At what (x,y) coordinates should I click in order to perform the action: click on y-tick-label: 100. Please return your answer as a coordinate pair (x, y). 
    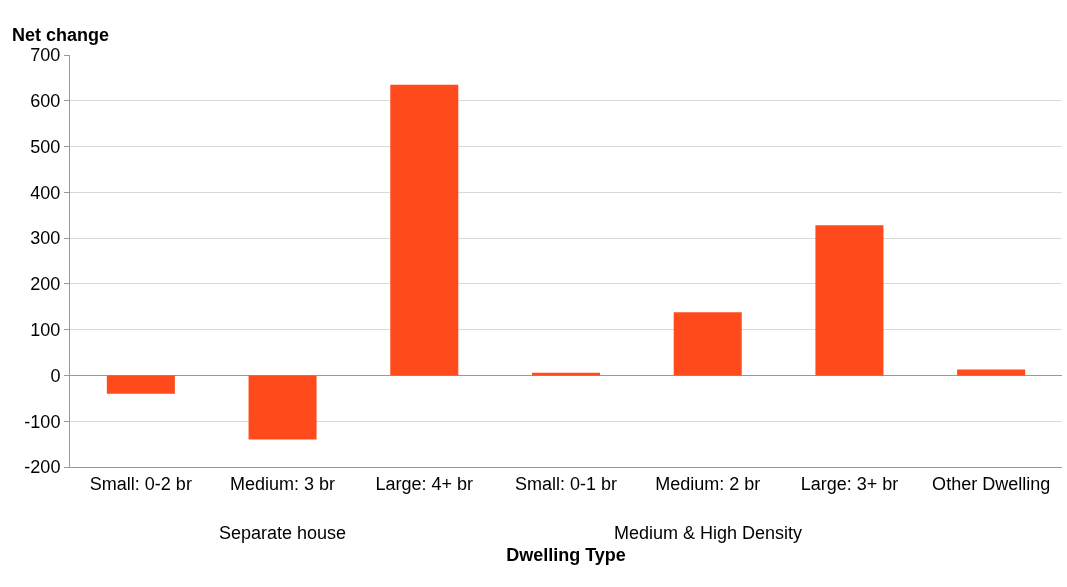
    Looking at the image, I should click on (45, 329).